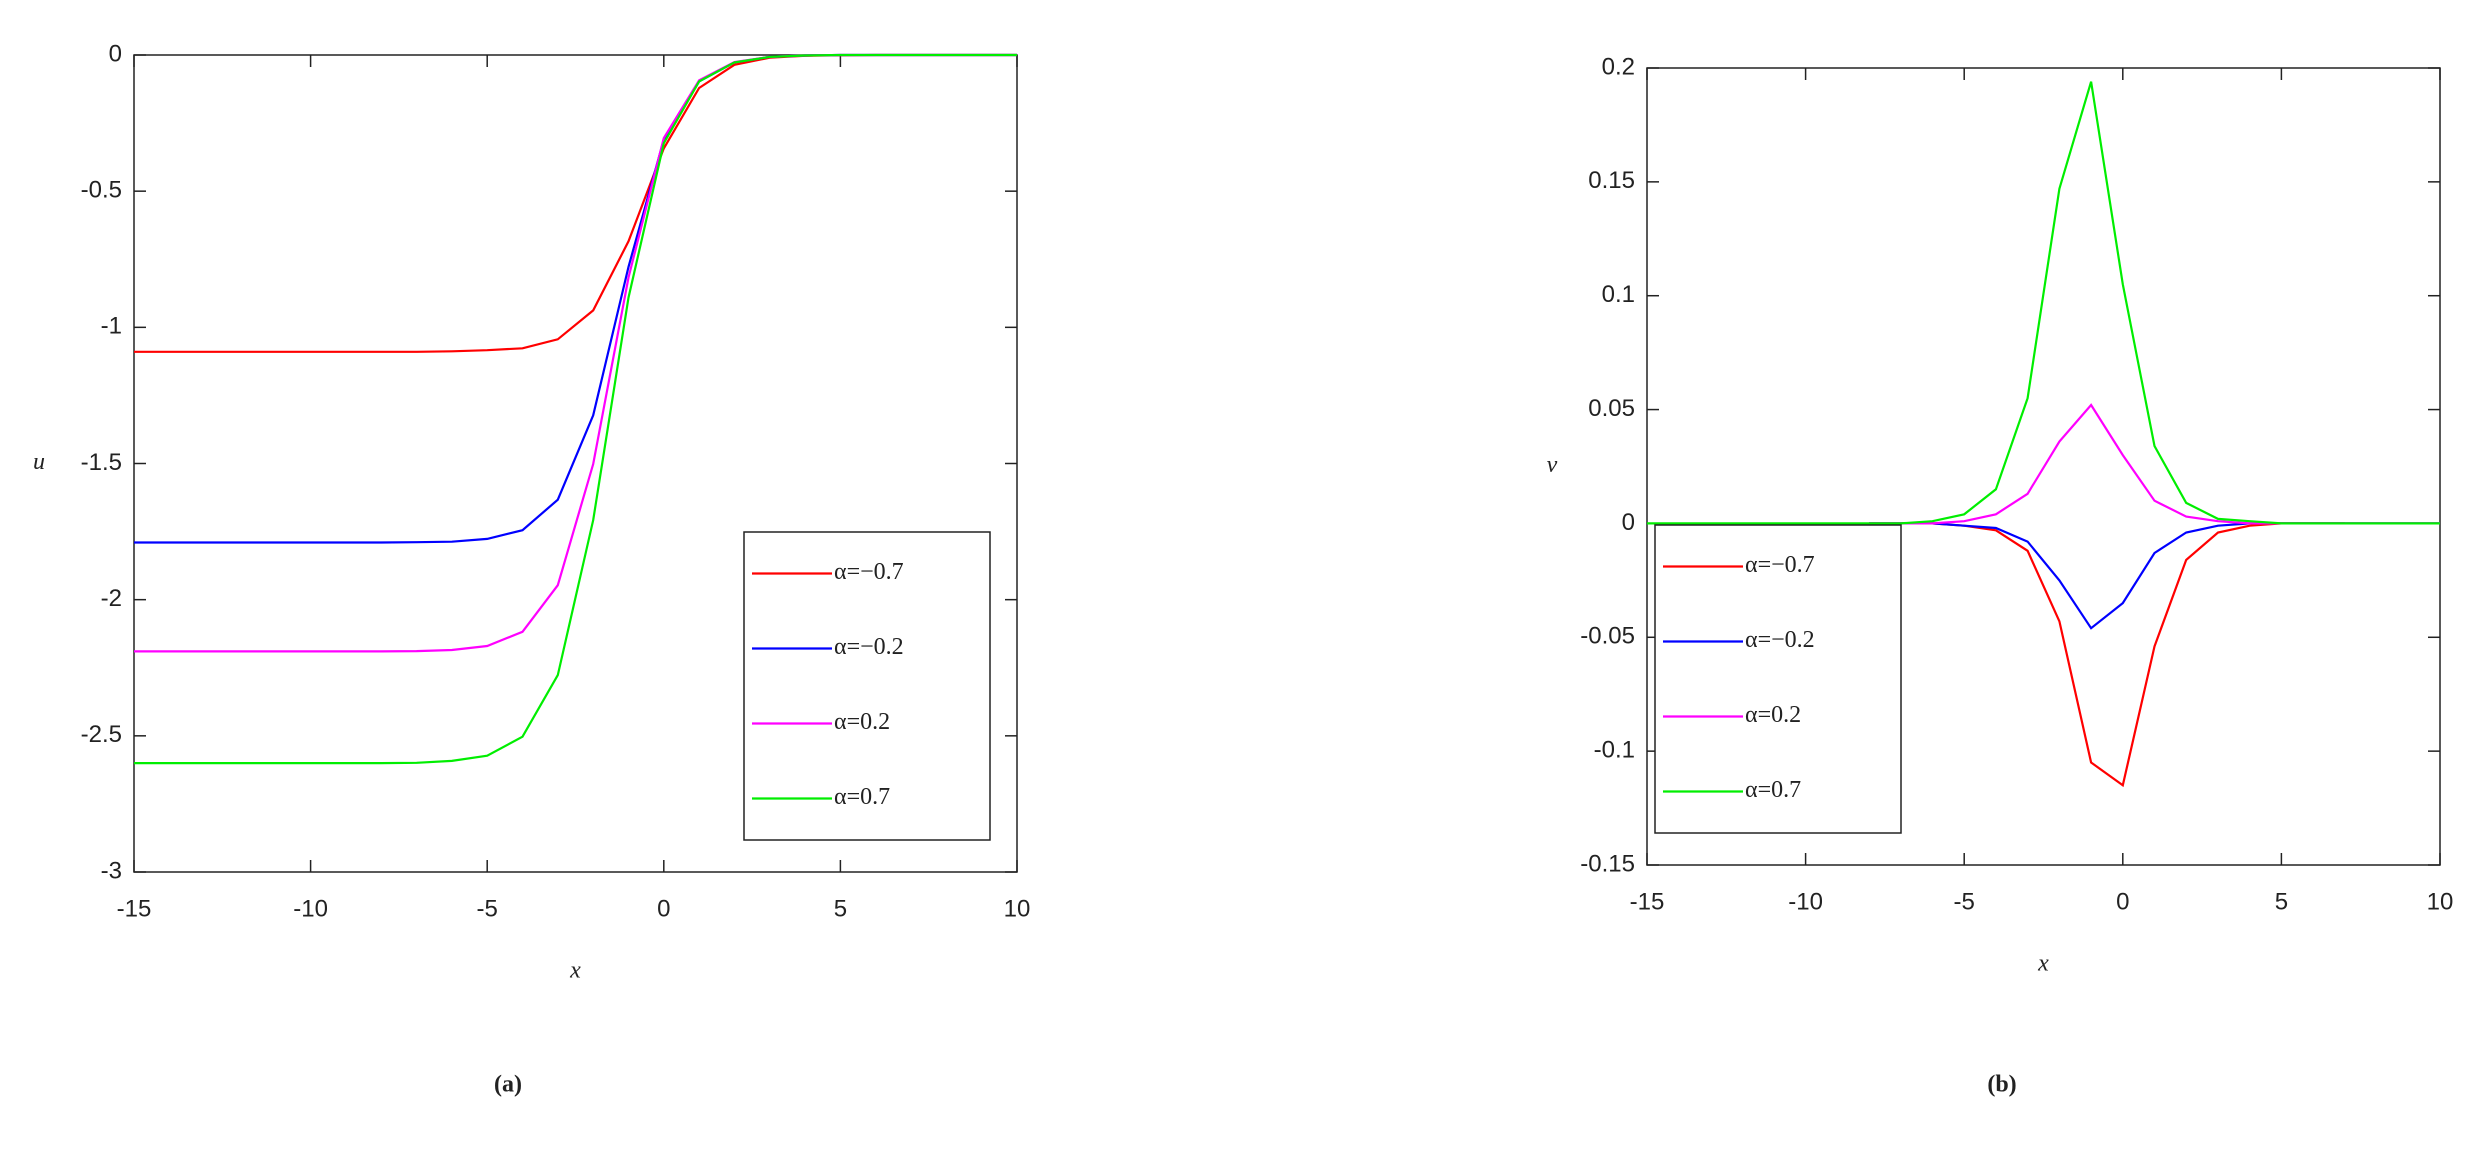  Describe the element at coordinates (101, 190) in the screenshot. I see `y-tick-label: -0.5` at that location.